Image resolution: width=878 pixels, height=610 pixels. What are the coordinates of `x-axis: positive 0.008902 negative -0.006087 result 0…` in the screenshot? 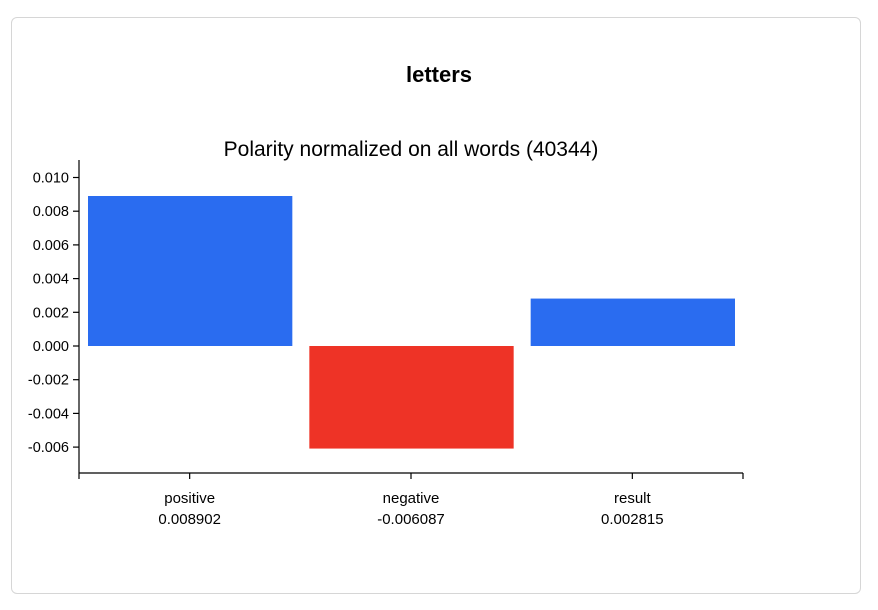 It's located at (411, 500).